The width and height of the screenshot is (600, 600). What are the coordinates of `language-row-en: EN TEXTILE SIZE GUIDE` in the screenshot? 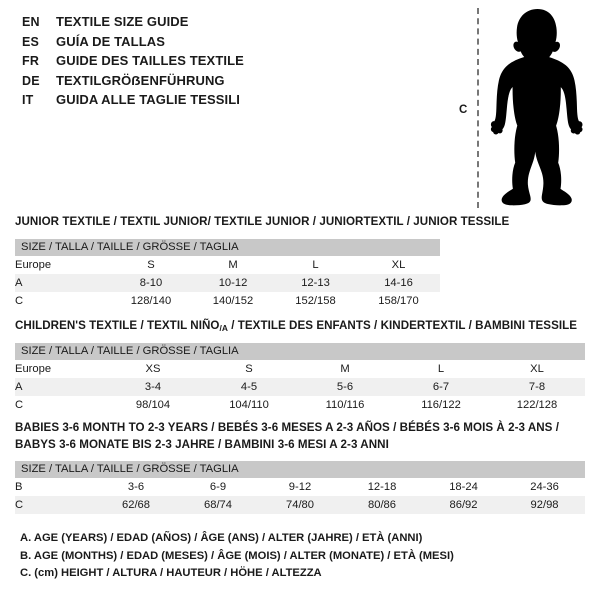 It's located at (232, 24).